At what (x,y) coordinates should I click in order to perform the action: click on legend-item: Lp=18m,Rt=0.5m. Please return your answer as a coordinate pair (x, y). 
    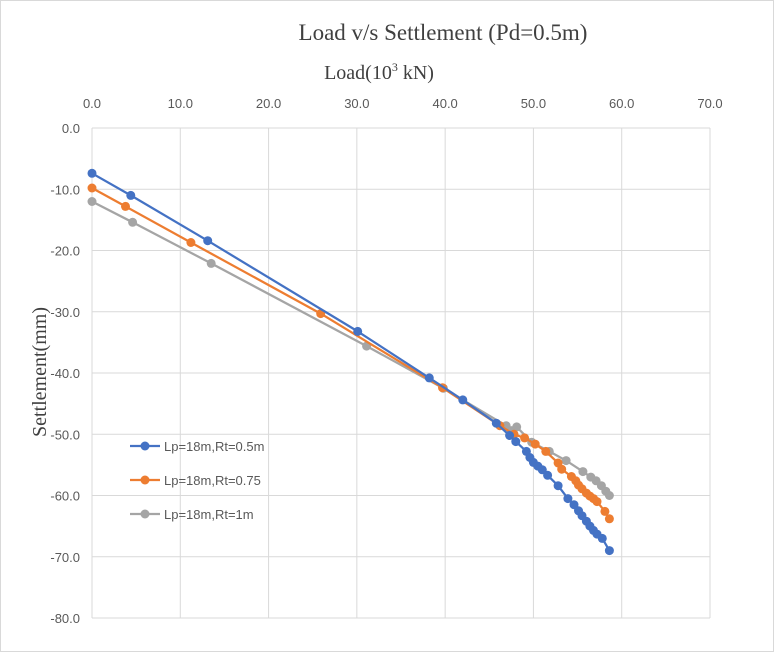
    Looking at the image, I should click on (197, 446).